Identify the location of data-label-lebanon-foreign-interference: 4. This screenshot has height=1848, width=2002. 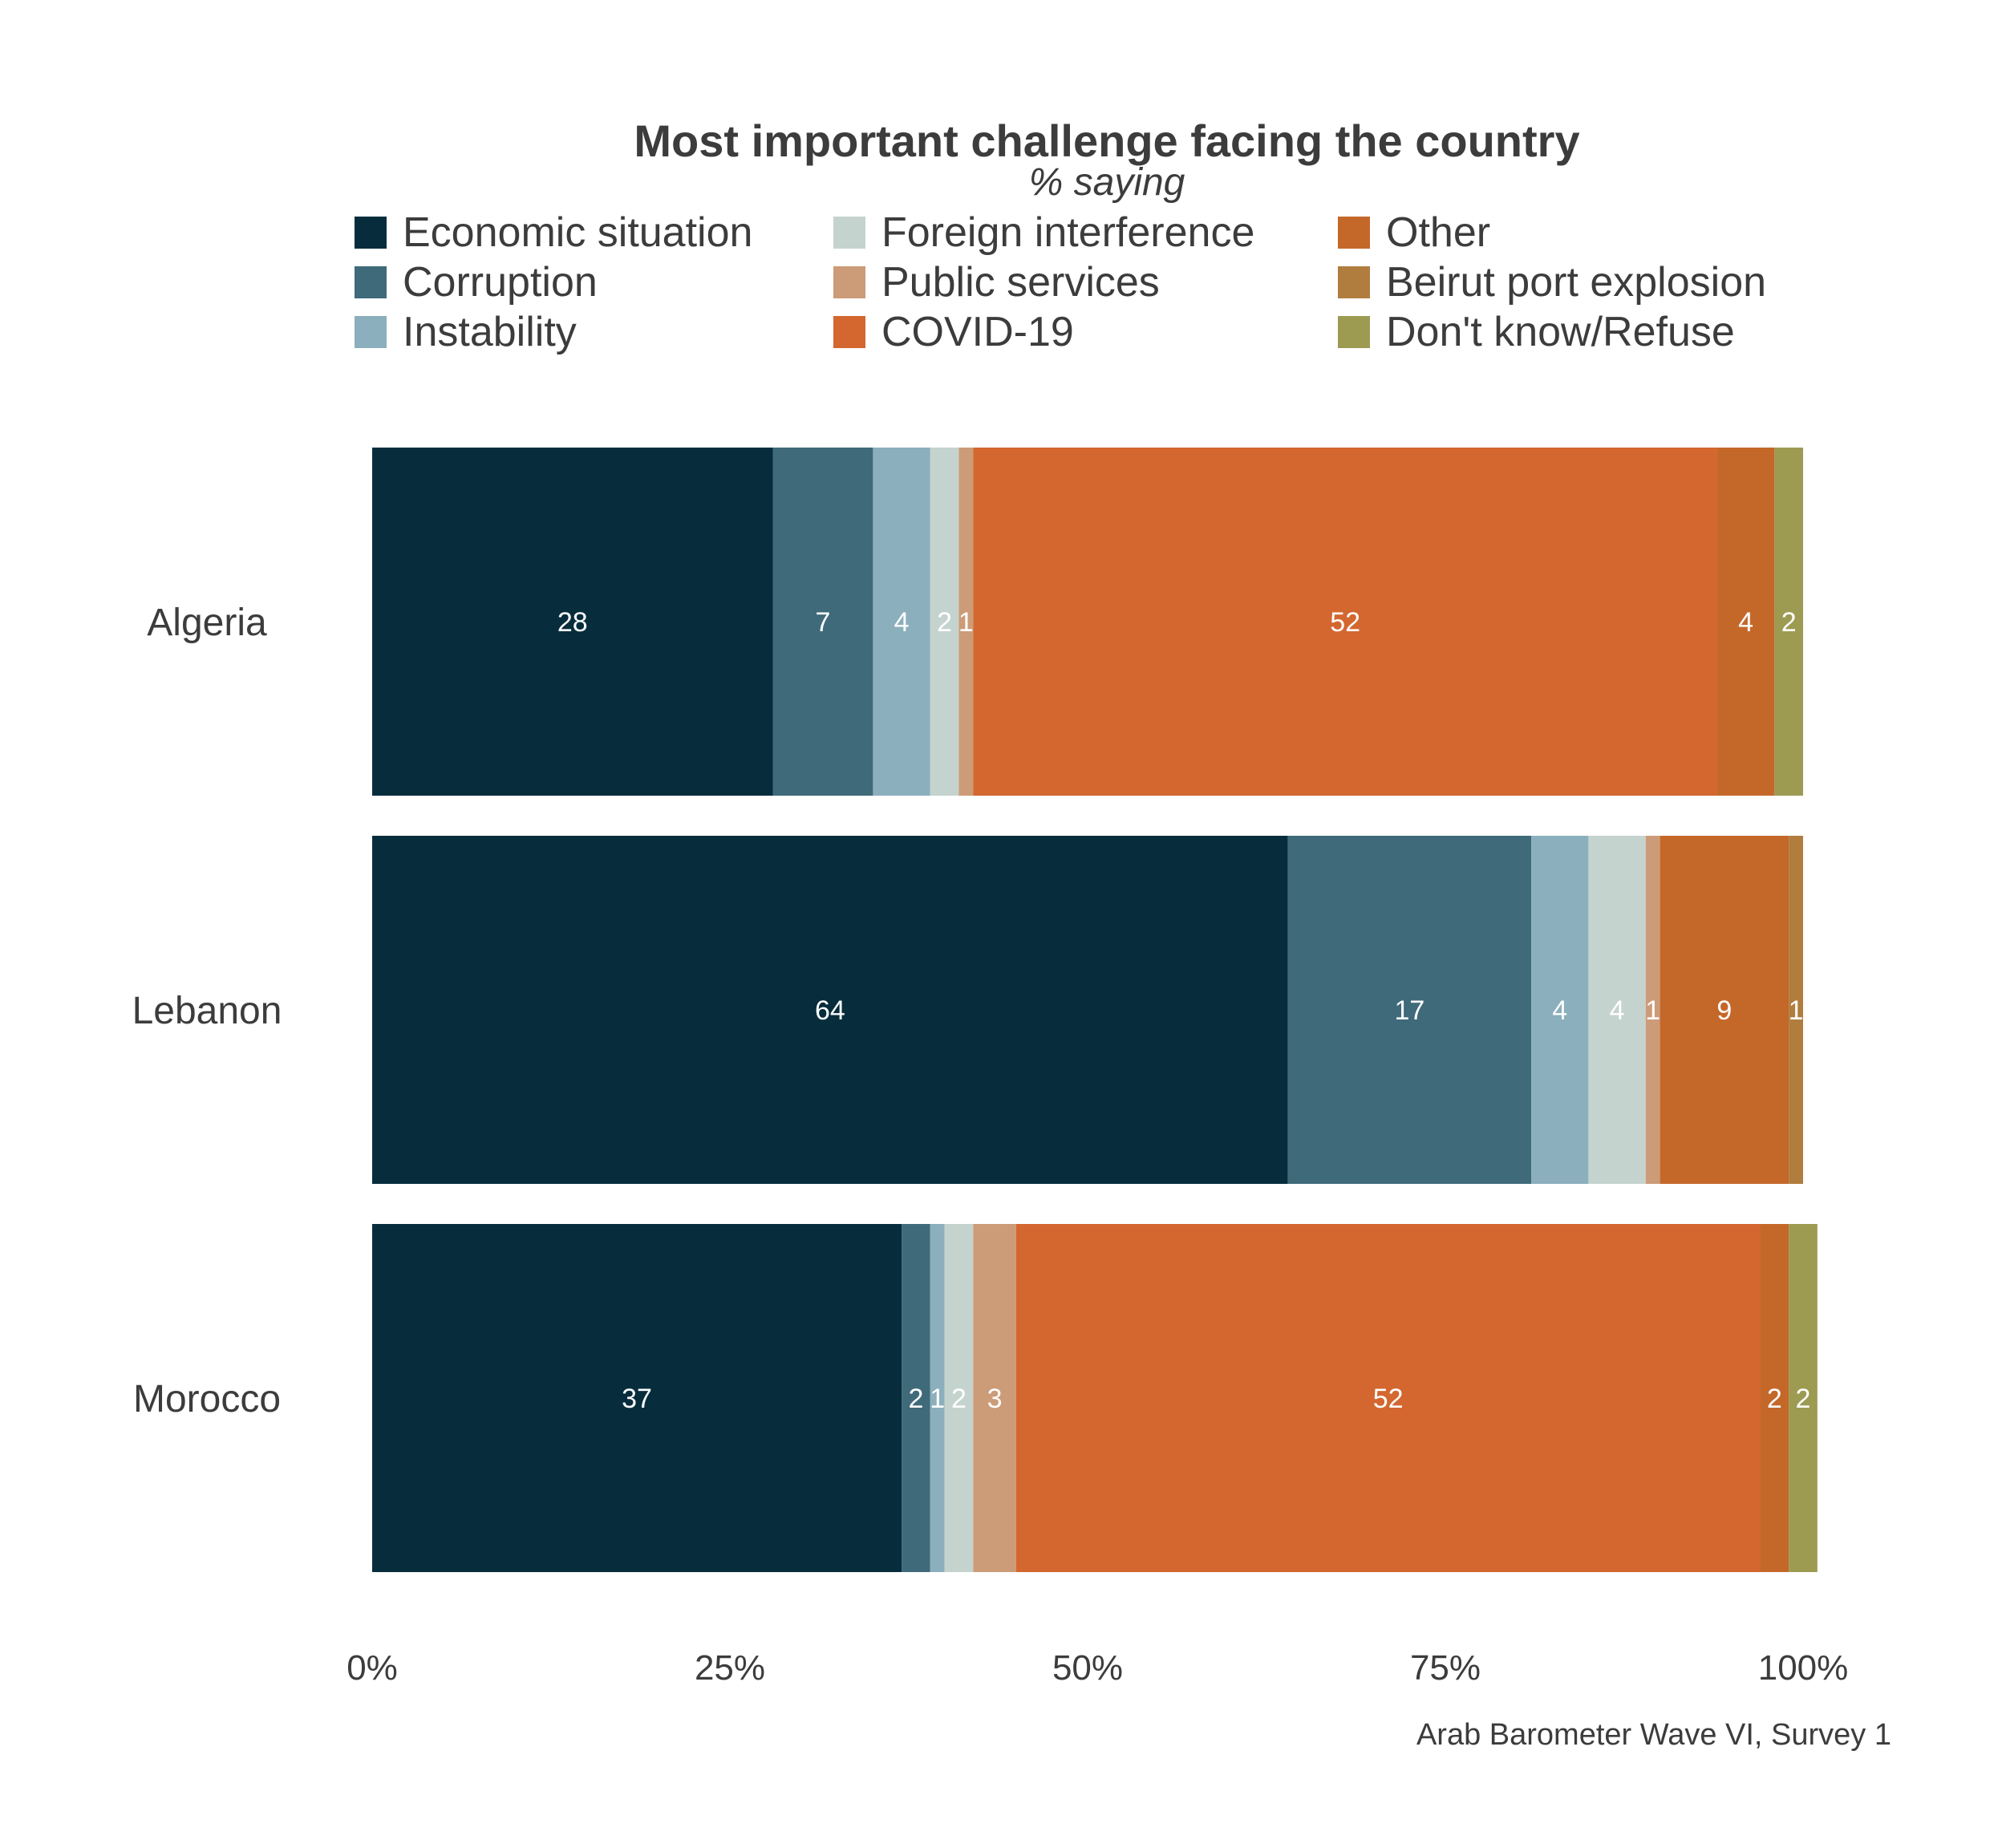
(1617, 1011).